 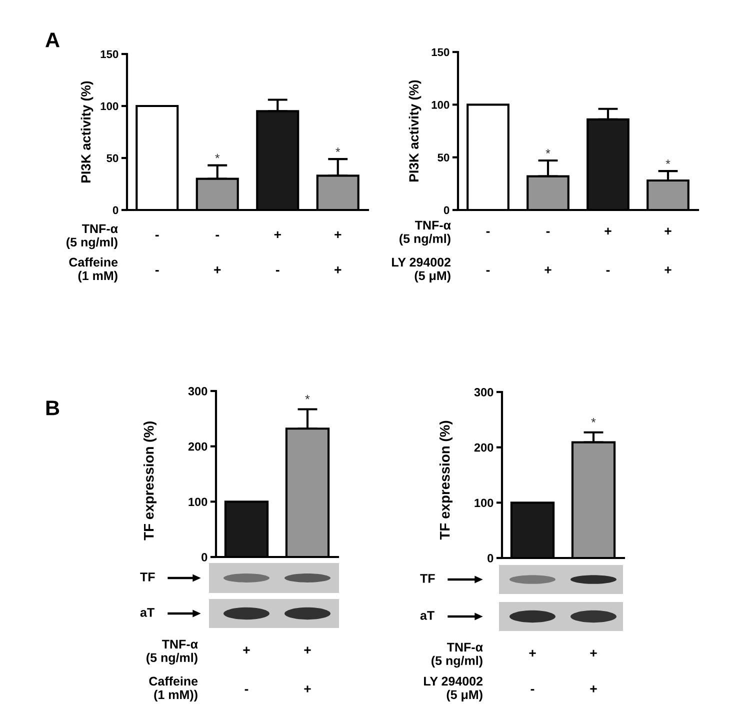 What do you see at coordinates (53, 408) in the screenshot?
I see `text: B` at bounding box center [53, 408].